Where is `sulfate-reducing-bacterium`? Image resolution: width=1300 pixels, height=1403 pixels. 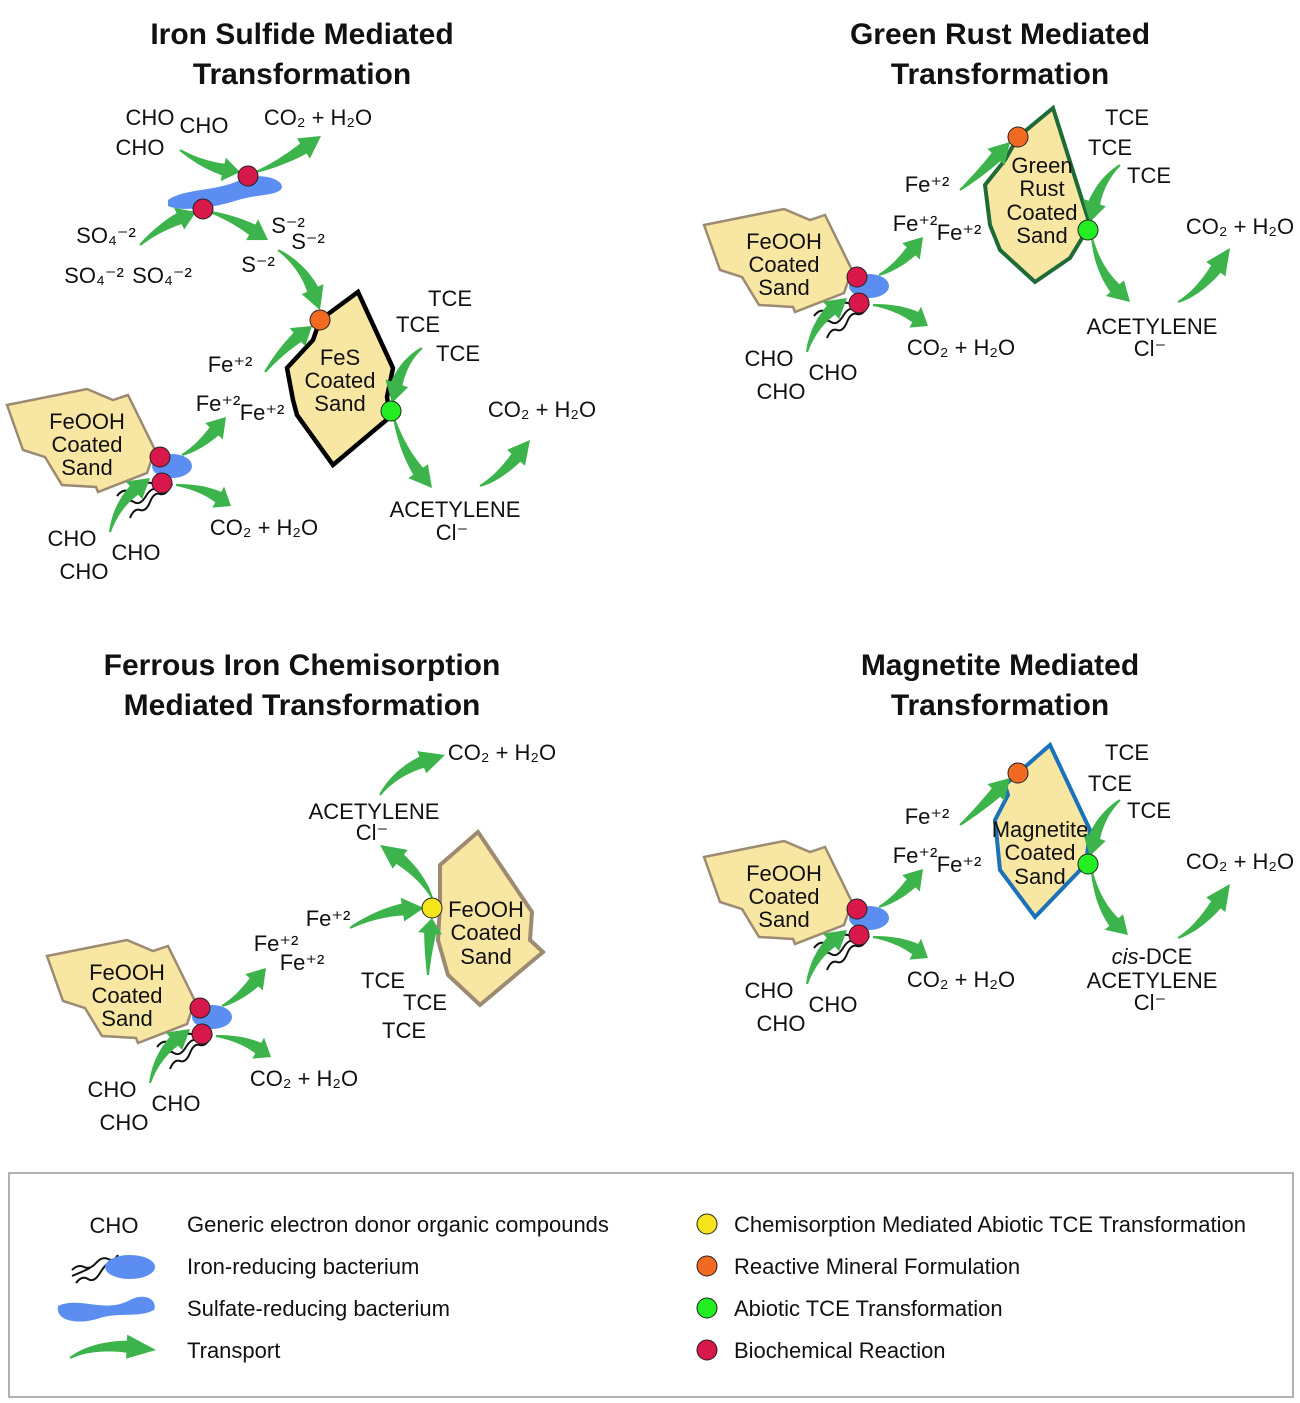 sulfate-reducing-bacterium is located at coordinates (225, 192).